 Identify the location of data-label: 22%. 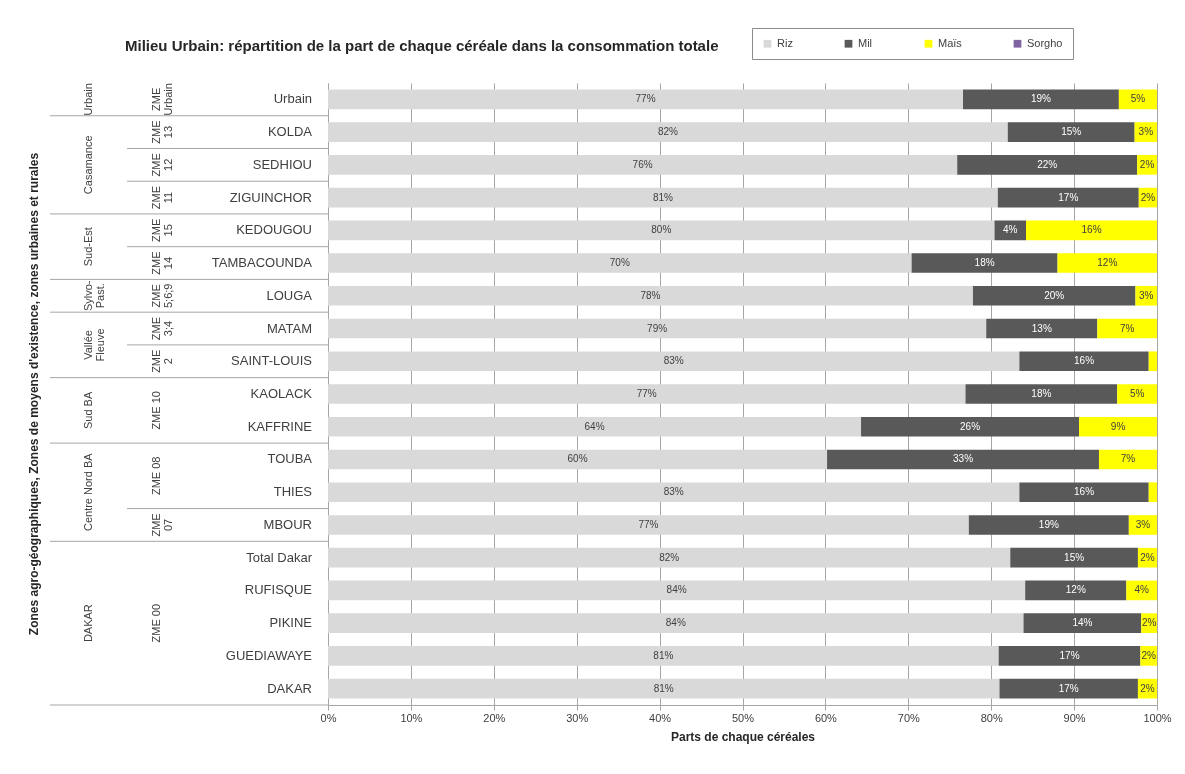
(1047, 164).